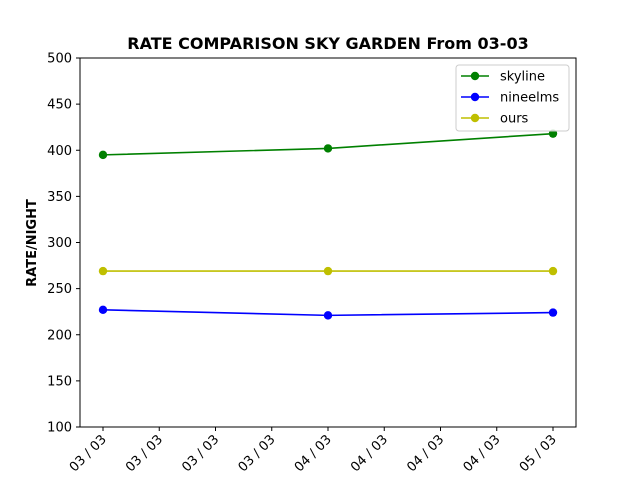  I want to click on y-tick-label: 100, so click(59, 428).